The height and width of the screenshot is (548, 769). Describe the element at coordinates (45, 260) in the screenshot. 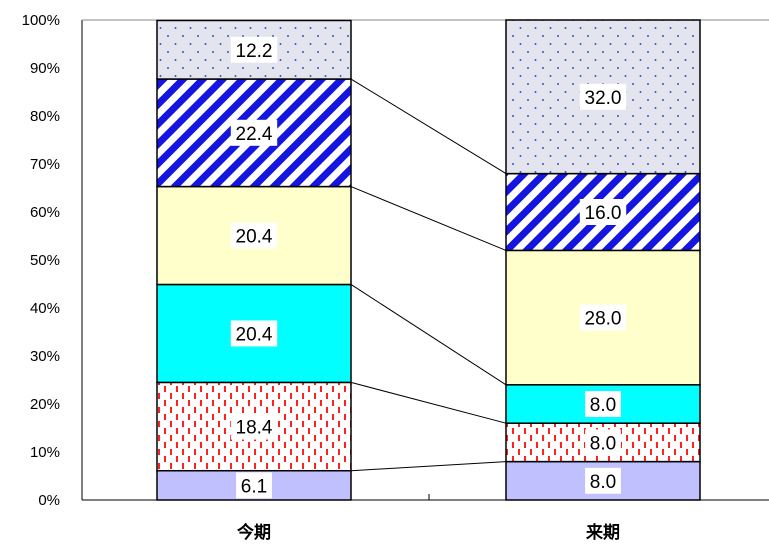

I see `y-tick-label: 50%` at that location.